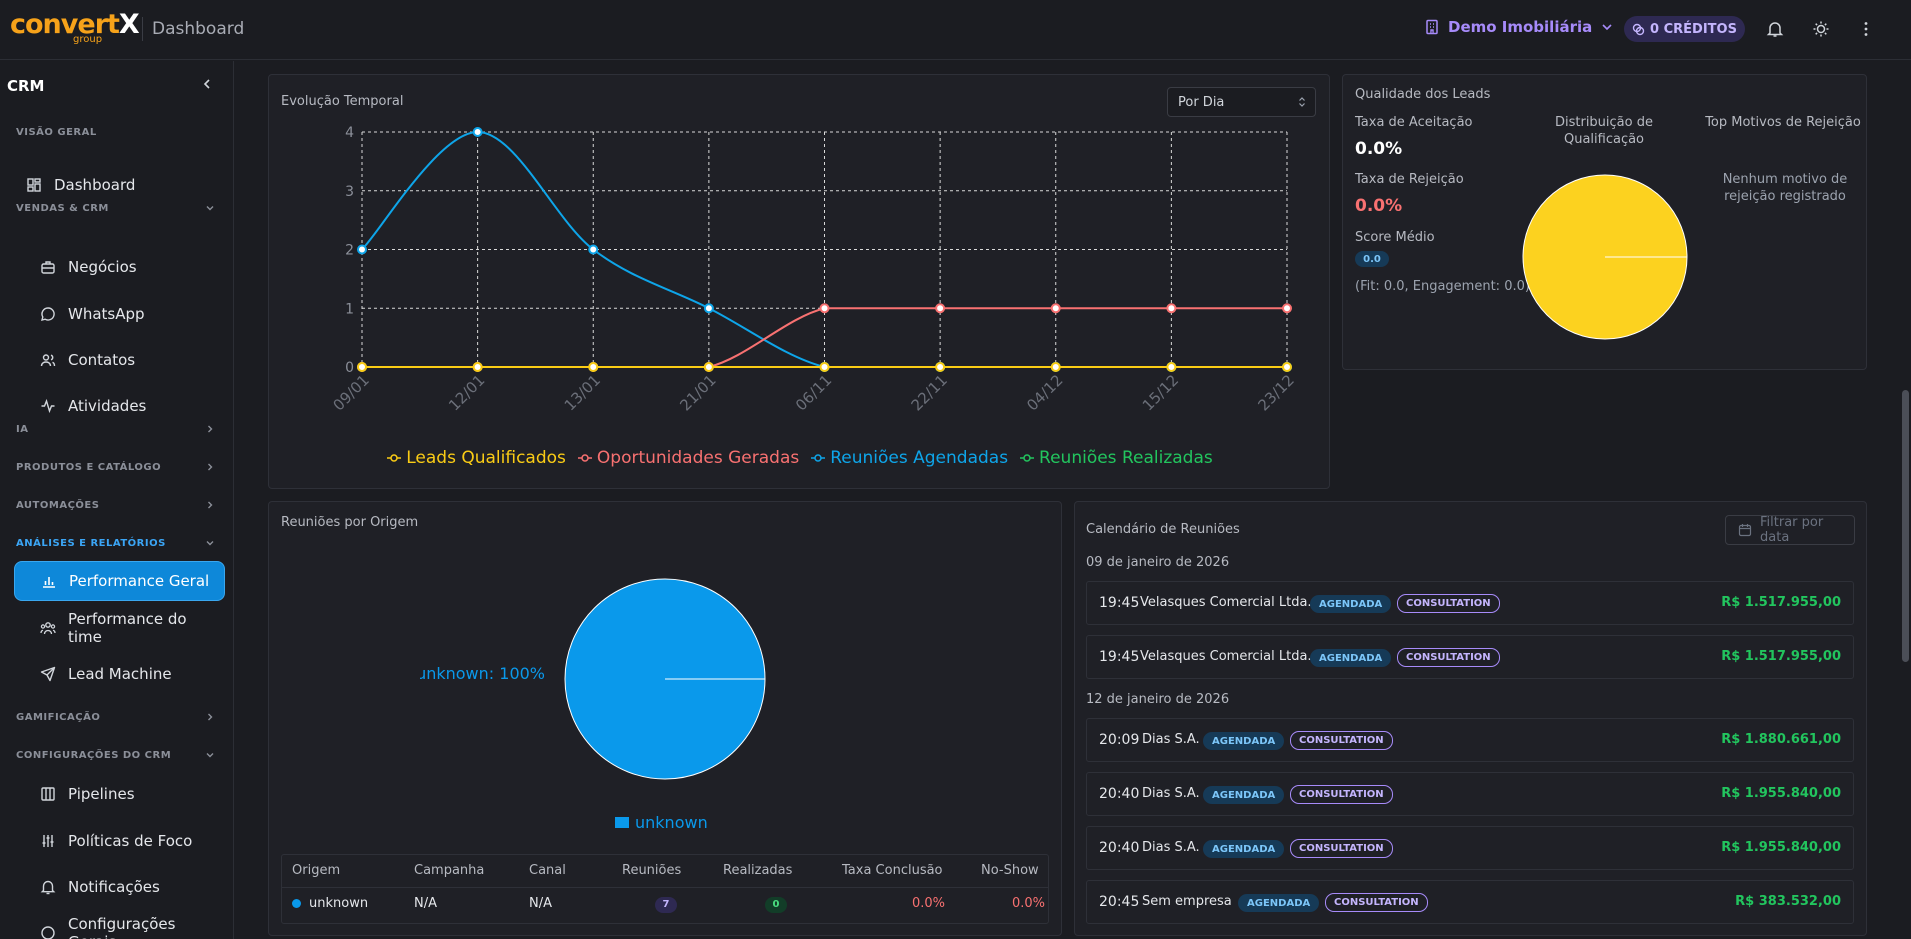  What do you see at coordinates (1788, 901) in the screenshot?
I see `meeting-amount: R$ 383.532,00` at bounding box center [1788, 901].